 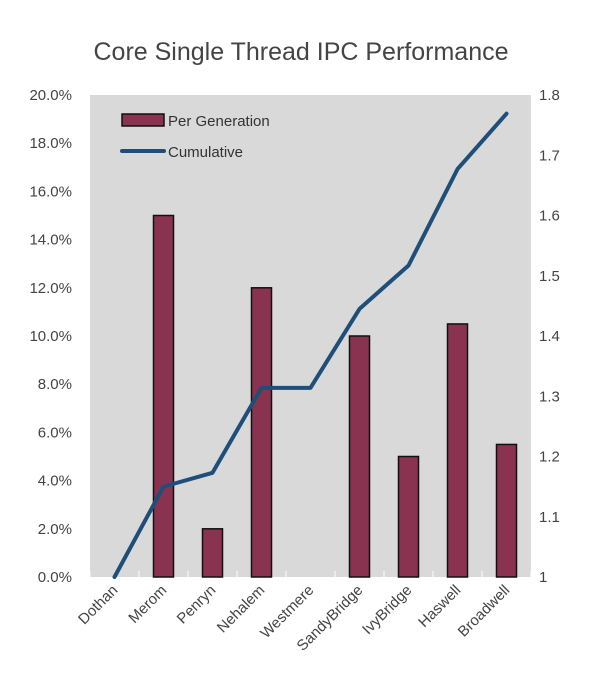 What do you see at coordinates (549, 95) in the screenshot?
I see `right-axis-tick-label: 1.8` at bounding box center [549, 95].